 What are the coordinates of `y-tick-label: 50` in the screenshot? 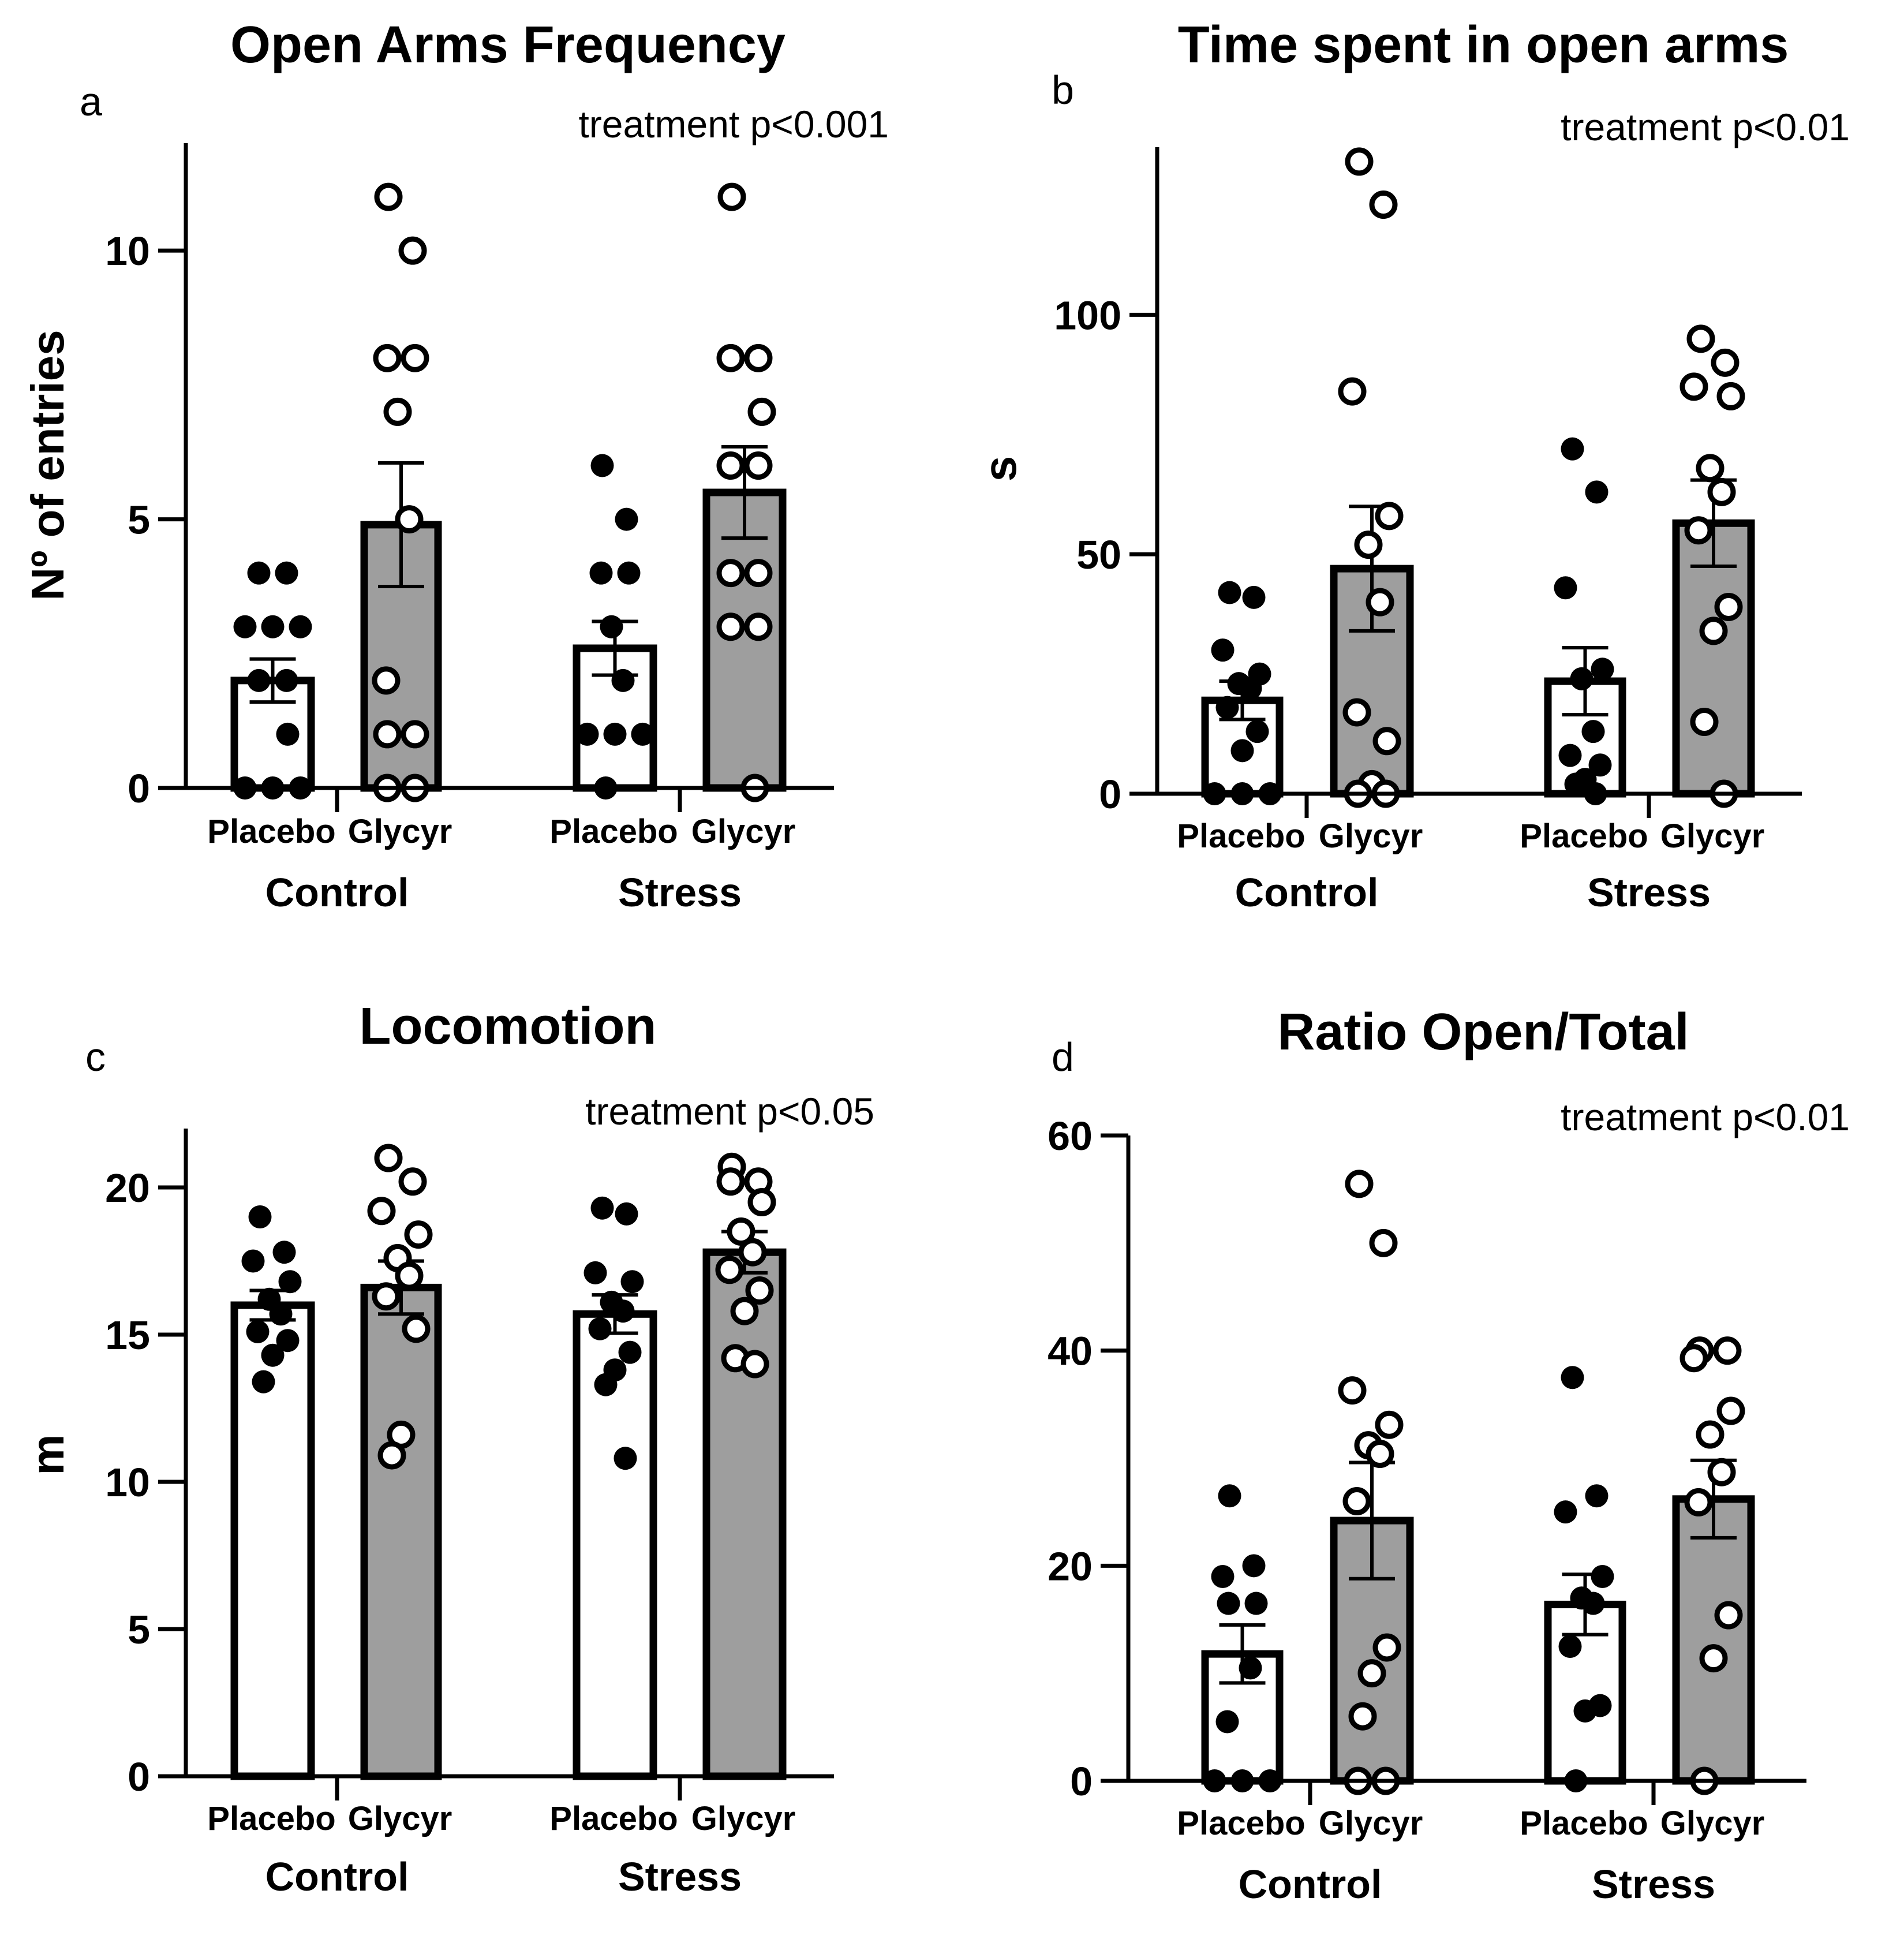 It's located at (1099, 554).